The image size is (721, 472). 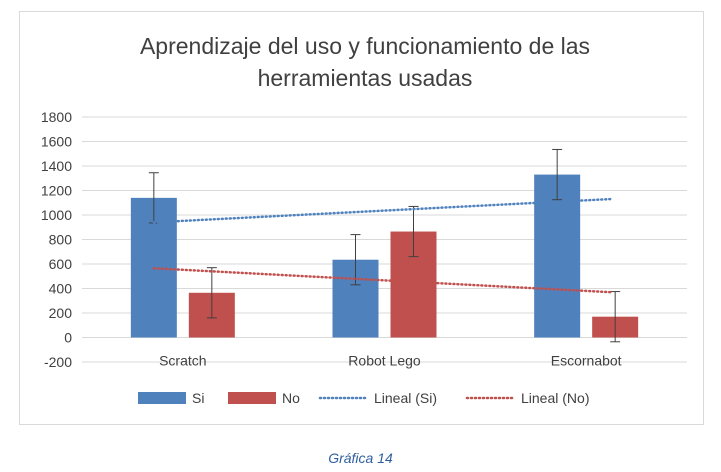 What do you see at coordinates (360, 458) in the screenshot?
I see `figure-caption: Gráfica 14` at bounding box center [360, 458].